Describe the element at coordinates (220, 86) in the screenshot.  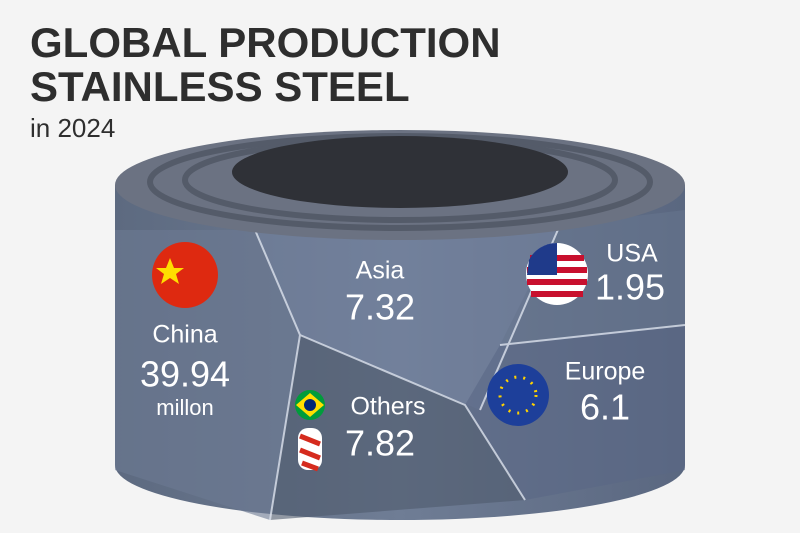
I see `title-line: STAINLESS STEEL` at that location.